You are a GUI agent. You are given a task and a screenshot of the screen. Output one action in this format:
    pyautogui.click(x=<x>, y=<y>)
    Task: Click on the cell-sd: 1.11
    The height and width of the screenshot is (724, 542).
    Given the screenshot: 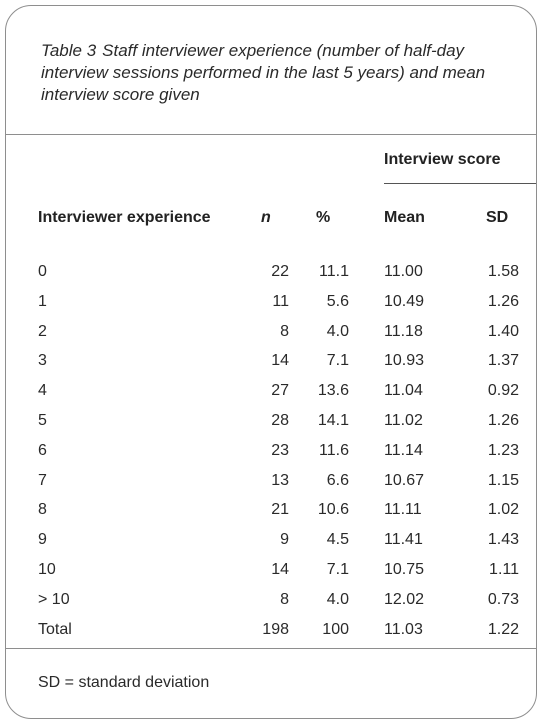 What is the action you would take?
    pyautogui.click(x=504, y=569)
    